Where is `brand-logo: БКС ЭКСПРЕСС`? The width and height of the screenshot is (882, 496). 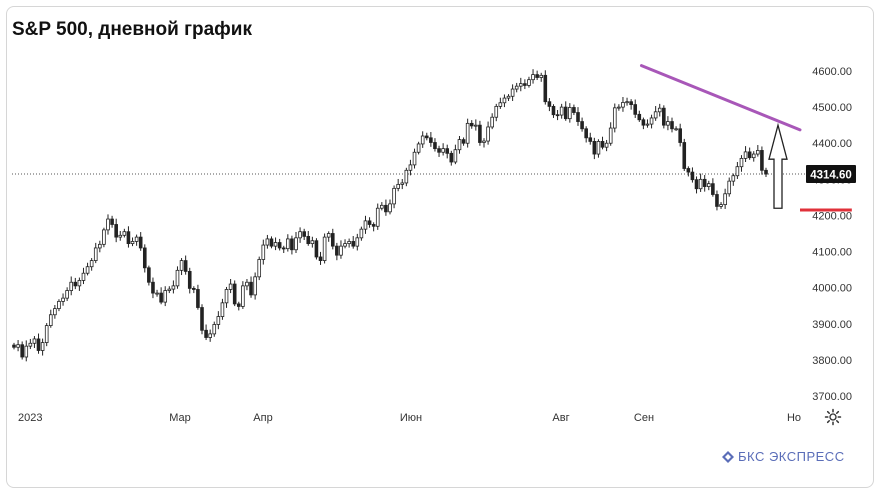
brand-logo: БКС ЭКСПРЕСС is located at coordinates (783, 456).